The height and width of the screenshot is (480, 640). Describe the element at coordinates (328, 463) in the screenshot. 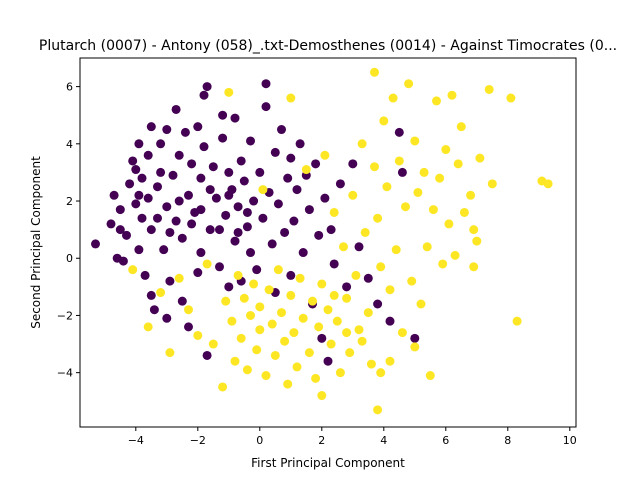

I see `x-axis-label: First Principal Component` at that location.